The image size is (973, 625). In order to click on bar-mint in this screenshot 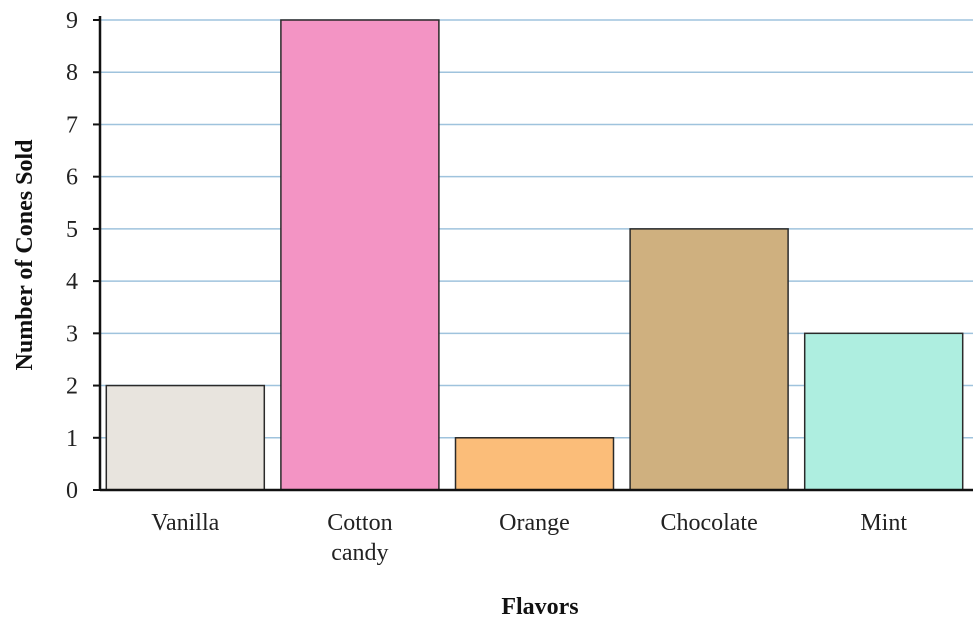, I will do `click(883, 411)`.